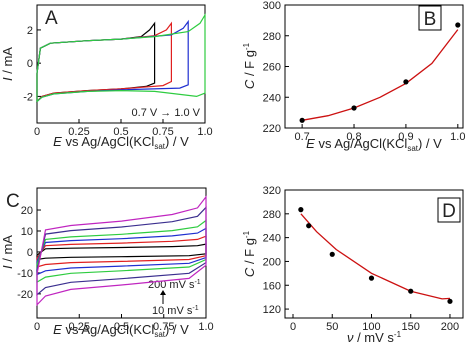 The image size is (474, 351). What do you see at coordinates (25, 274) in the screenshot?
I see `y-tick-label: -10` at bounding box center [25, 274].